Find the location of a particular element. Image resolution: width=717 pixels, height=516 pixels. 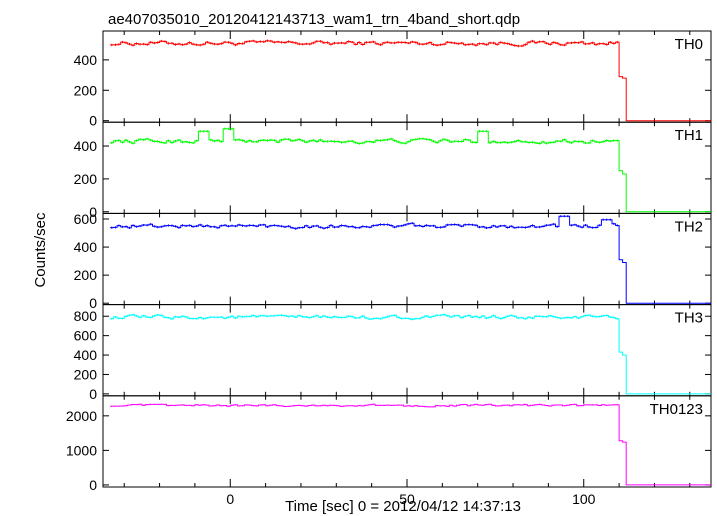

x-axis-label: Time [sec] 0 = 2012/04/12 14:37:13 is located at coordinates (403, 506).